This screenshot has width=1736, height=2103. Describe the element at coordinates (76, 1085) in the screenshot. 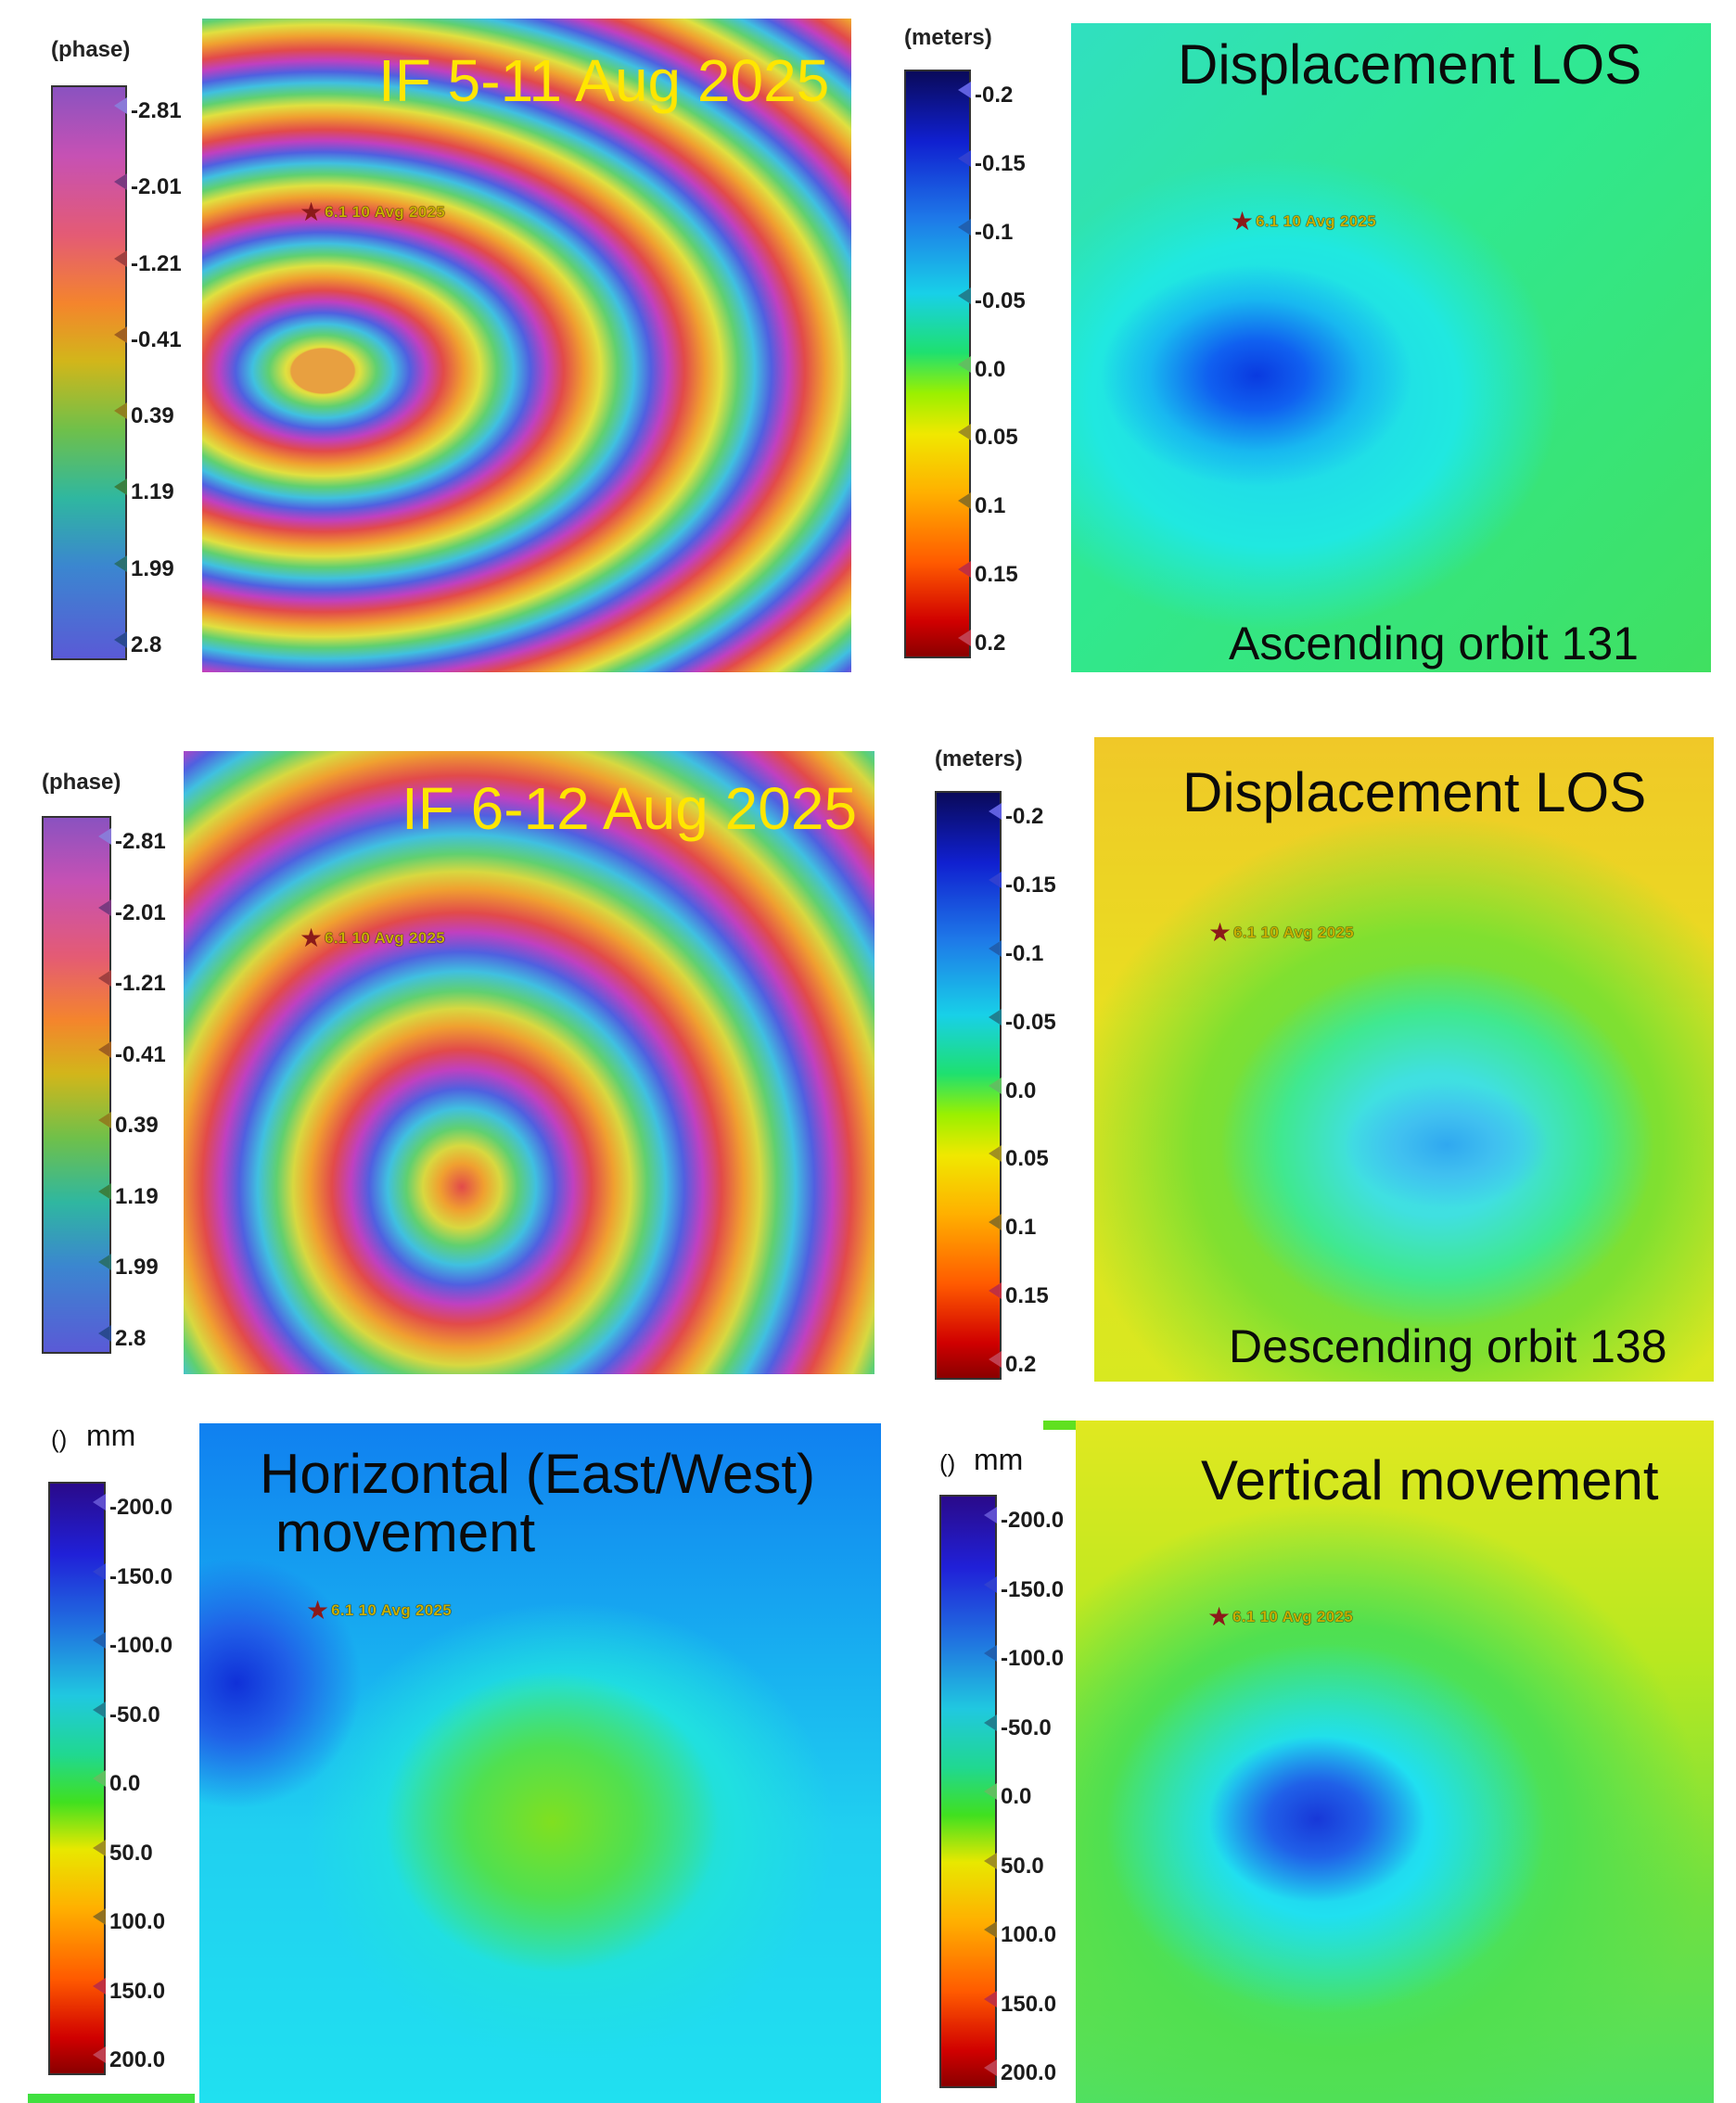

I see `phase-colorbar` at that location.